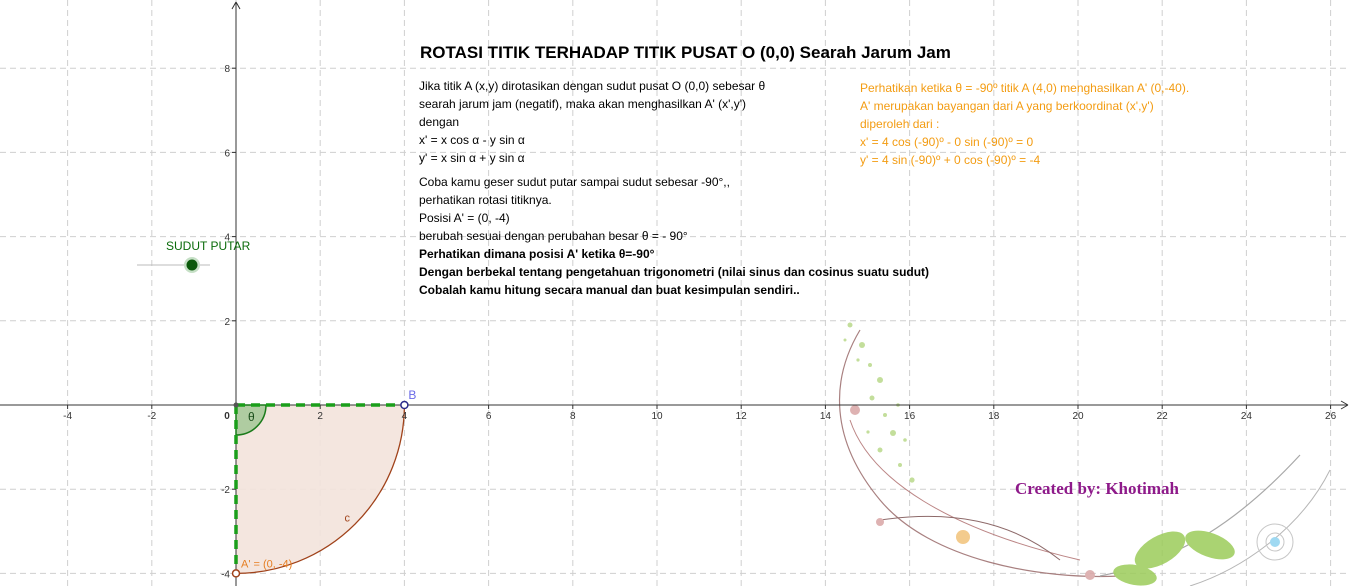 Image resolution: width=1350 pixels, height=586 pixels. What do you see at coordinates (464, 218) in the screenshot?
I see `instruction-line: Posisi A' = (0, -4)` at bounding box center [464, 218].